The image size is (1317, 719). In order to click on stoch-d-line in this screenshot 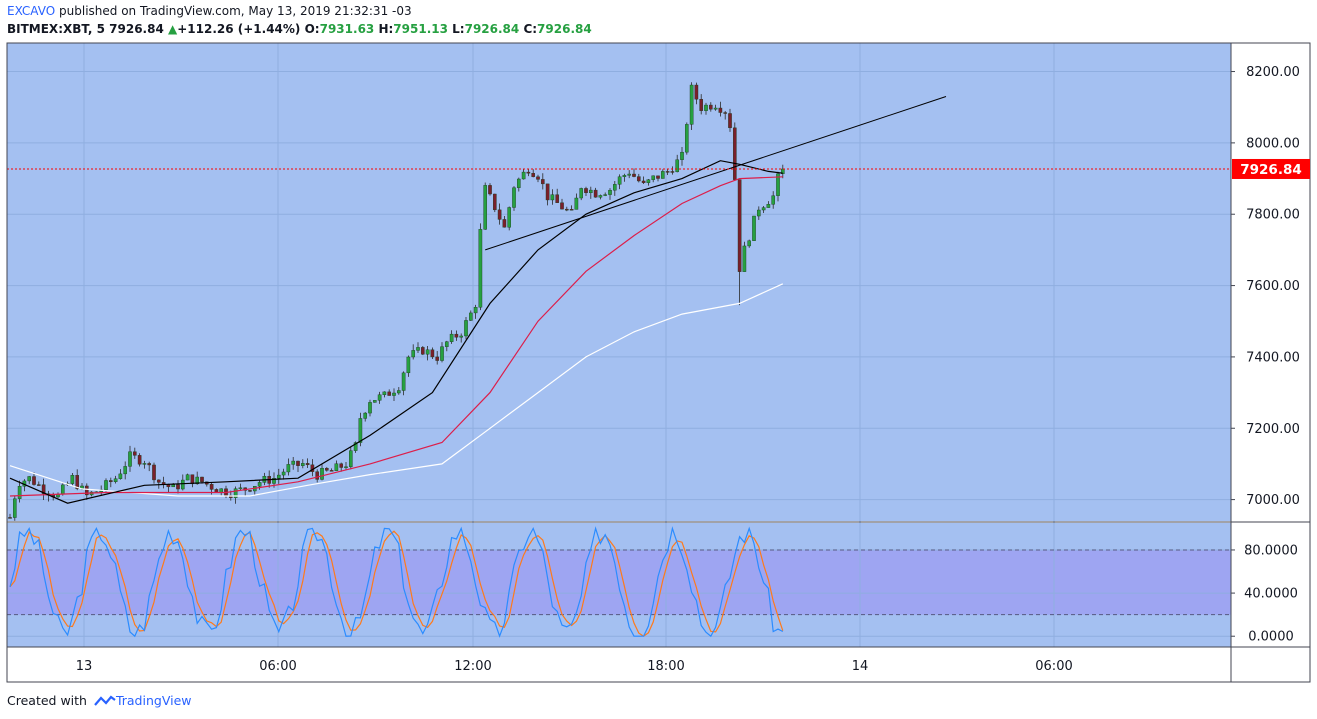, I will do `click(396, 583)`.